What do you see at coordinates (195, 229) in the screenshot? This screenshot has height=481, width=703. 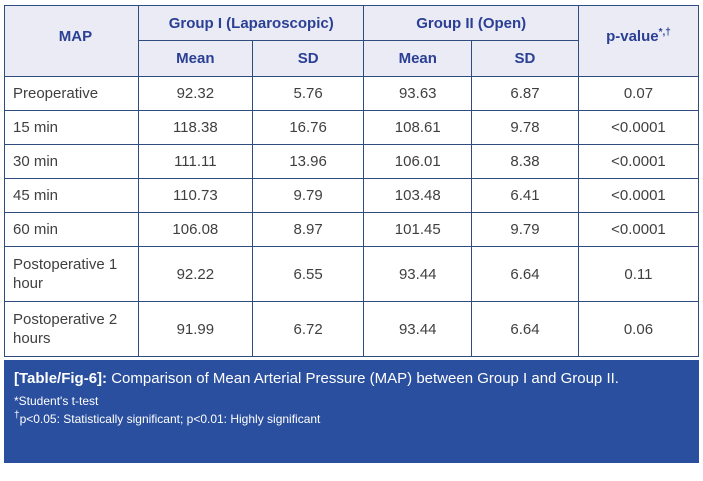 I see `group1-mean-value: 106.08` at bounding box center [195, 229].